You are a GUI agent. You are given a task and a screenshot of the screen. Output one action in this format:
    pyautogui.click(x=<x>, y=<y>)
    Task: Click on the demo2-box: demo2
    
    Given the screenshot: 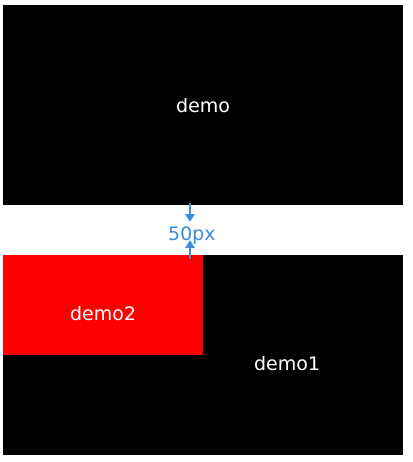 What is the action you would take?
    pyautogui.click(x=103, y=305)
    